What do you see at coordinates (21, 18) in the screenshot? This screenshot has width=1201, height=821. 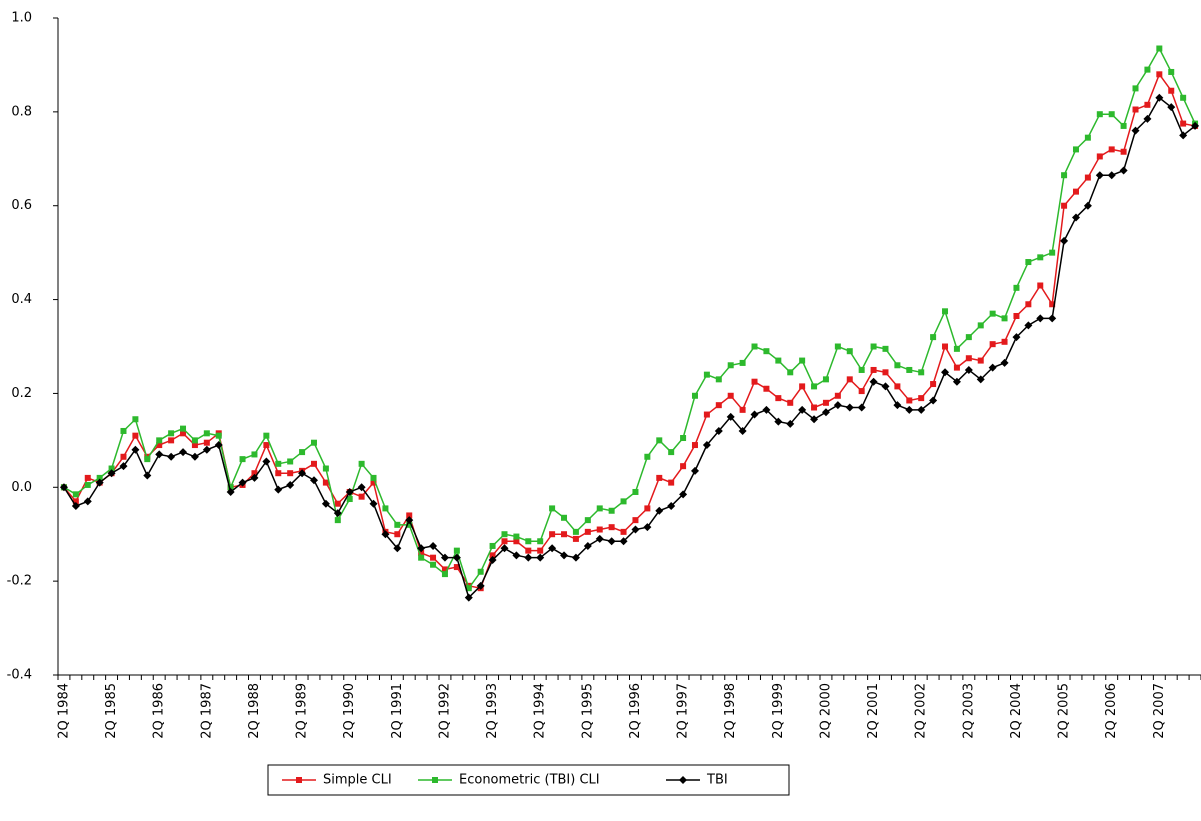 I see `y-tick-label: 1.0` at bounding box center [21, 18].